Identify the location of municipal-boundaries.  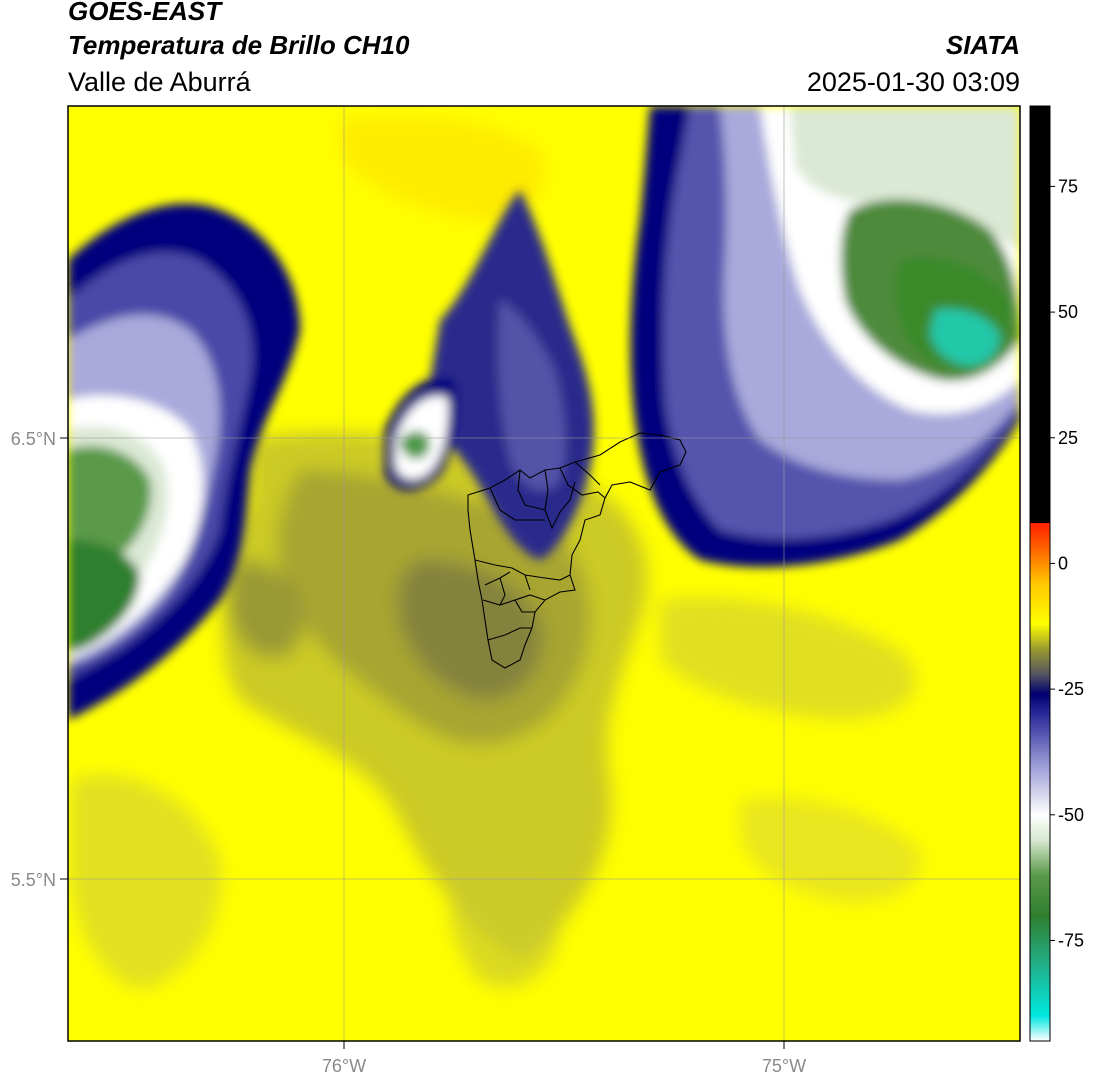
(577, 550).